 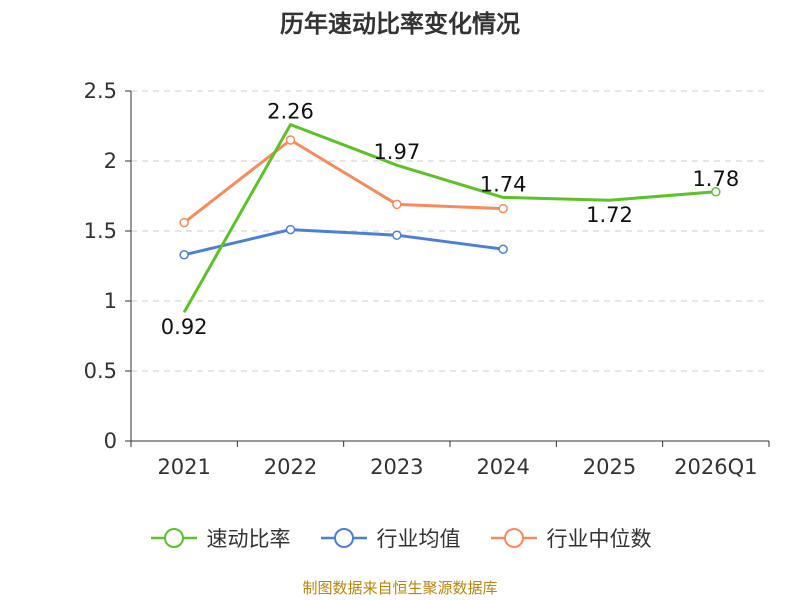 What do you see at coordinates (715, 467) in the screenshot?
I see `x-tick-label: 2026Q1` at bounding box center [715, 467].